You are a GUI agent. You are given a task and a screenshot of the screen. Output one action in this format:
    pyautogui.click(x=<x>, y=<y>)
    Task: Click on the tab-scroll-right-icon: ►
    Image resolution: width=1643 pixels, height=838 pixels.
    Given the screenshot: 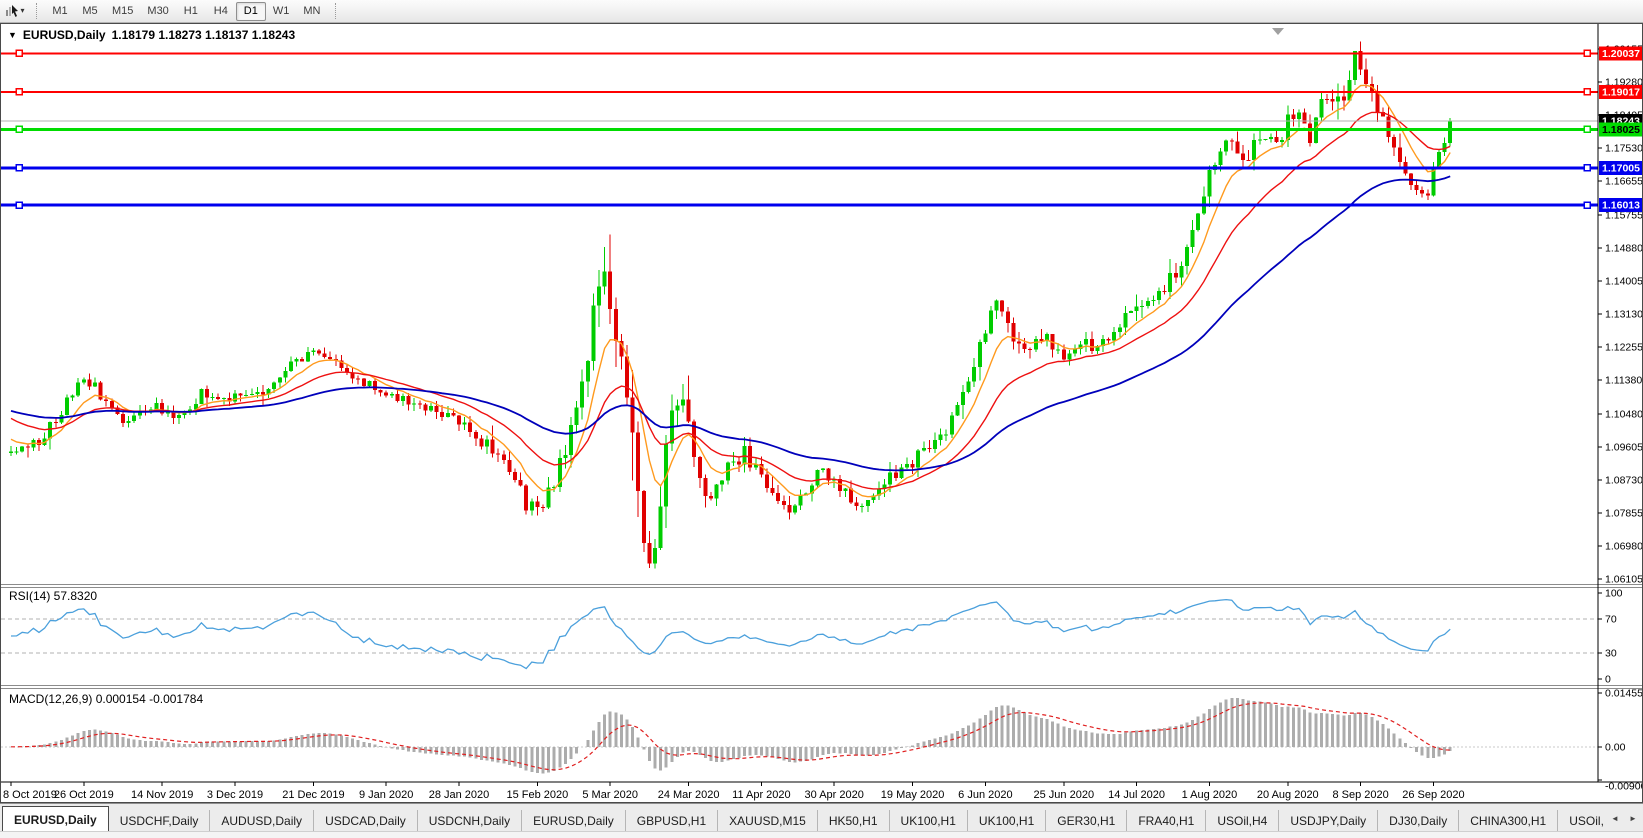 What is the action you would take?
    pyautogui.click(x=1633, y=818)
    